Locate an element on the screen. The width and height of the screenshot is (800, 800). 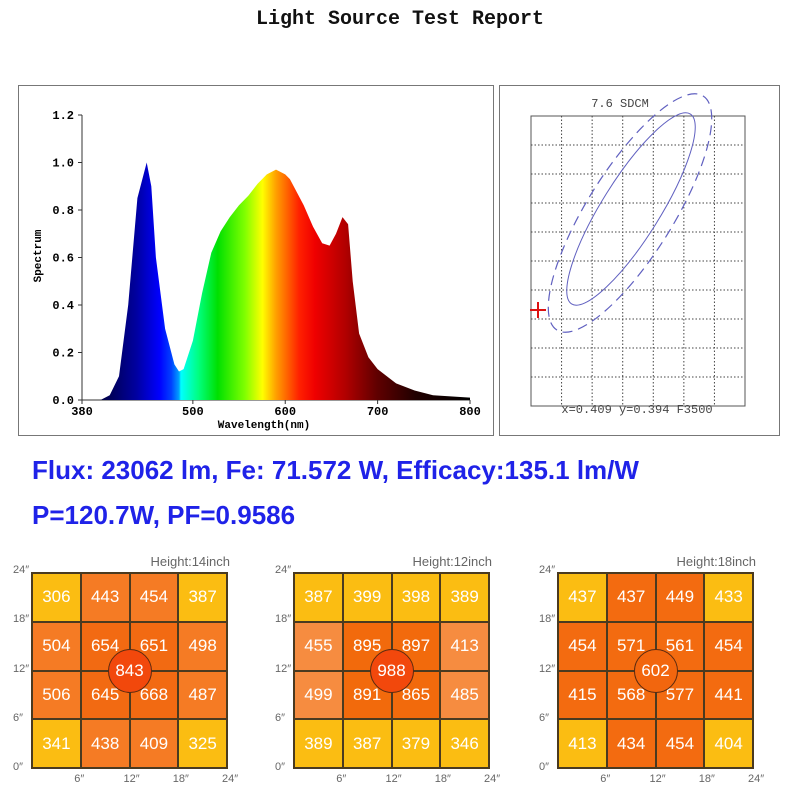
ppfd-cell: 438 is located at coordinates (105, 743).